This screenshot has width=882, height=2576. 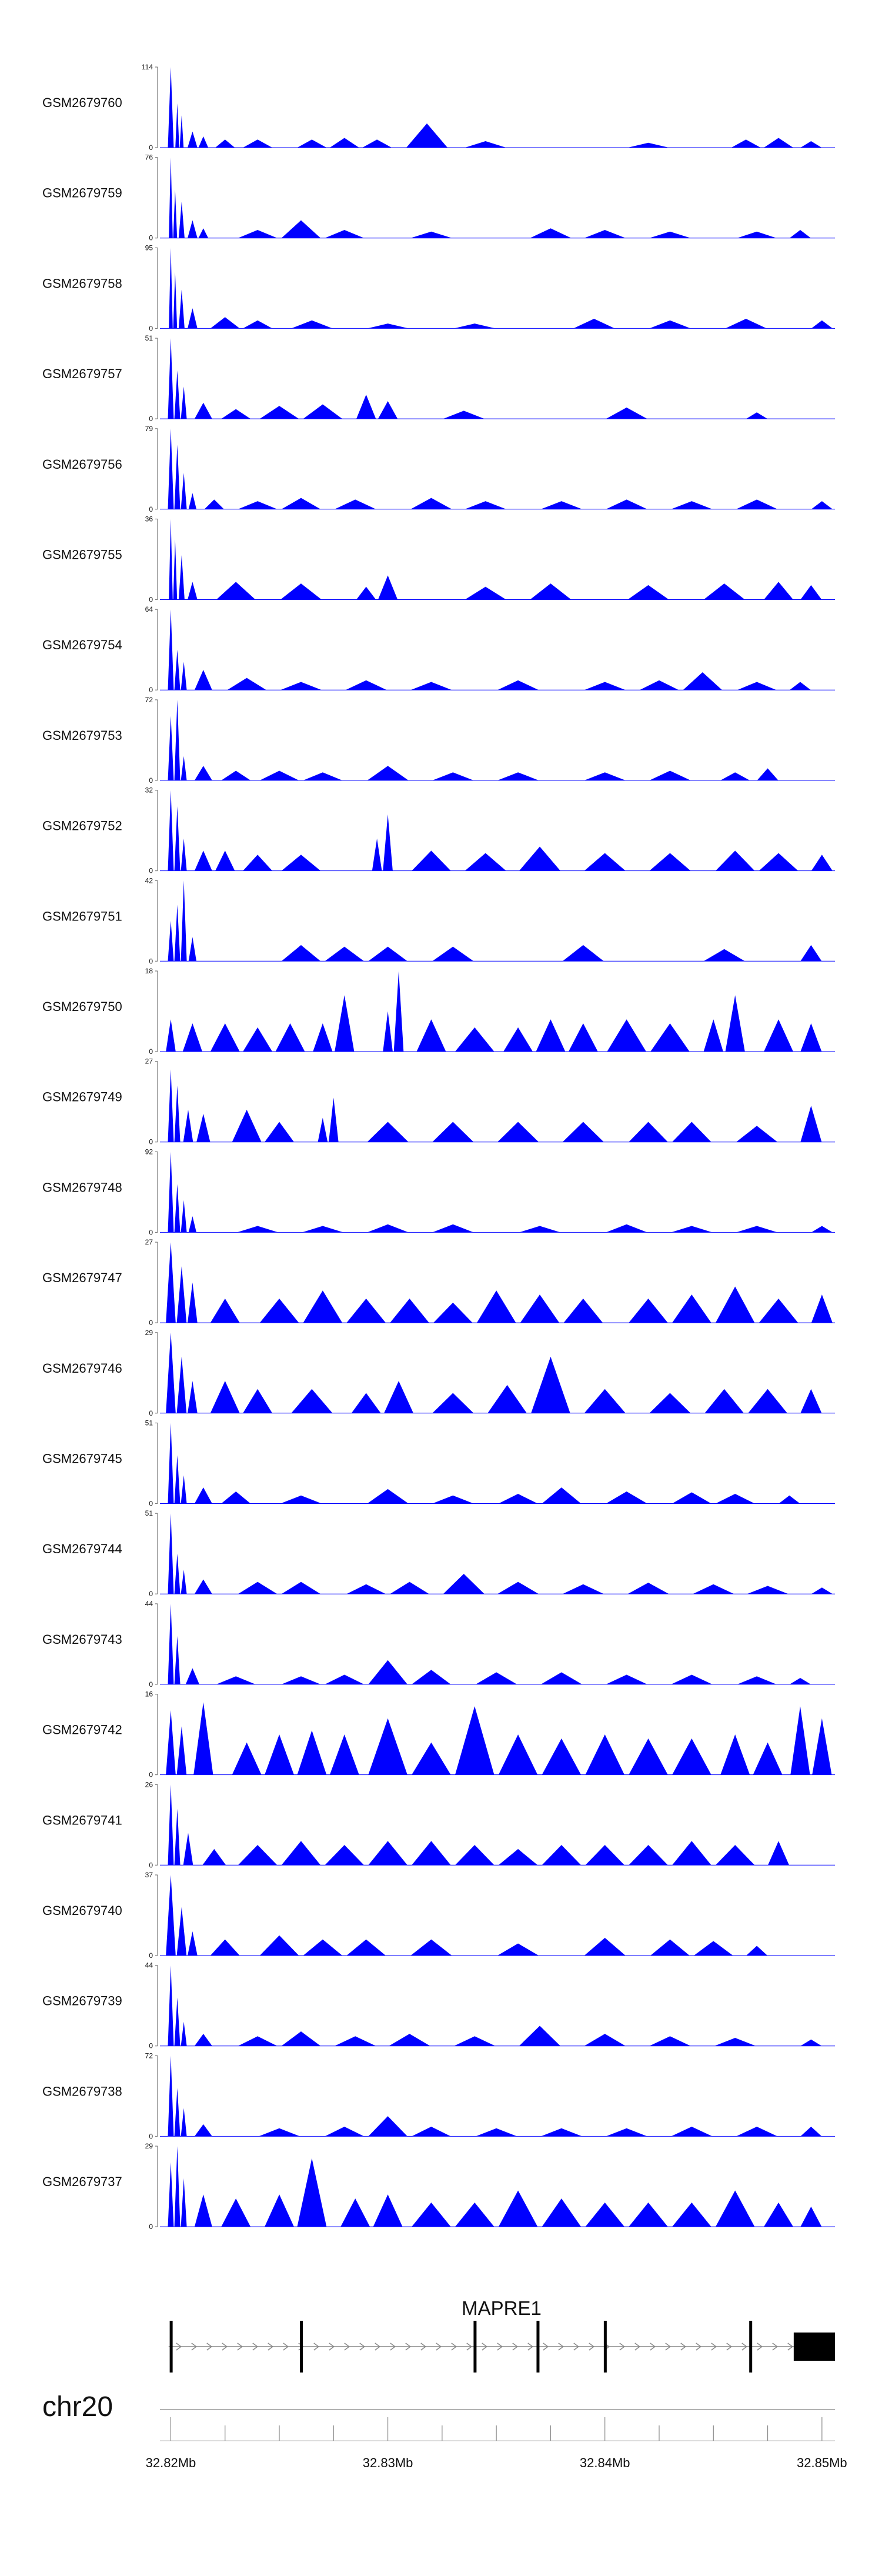 What do you see at coordinates (438, 1553) in the screenshot?
I see `coverage-track: GSM2679744 51 0` at bounding box center [438, 1553].